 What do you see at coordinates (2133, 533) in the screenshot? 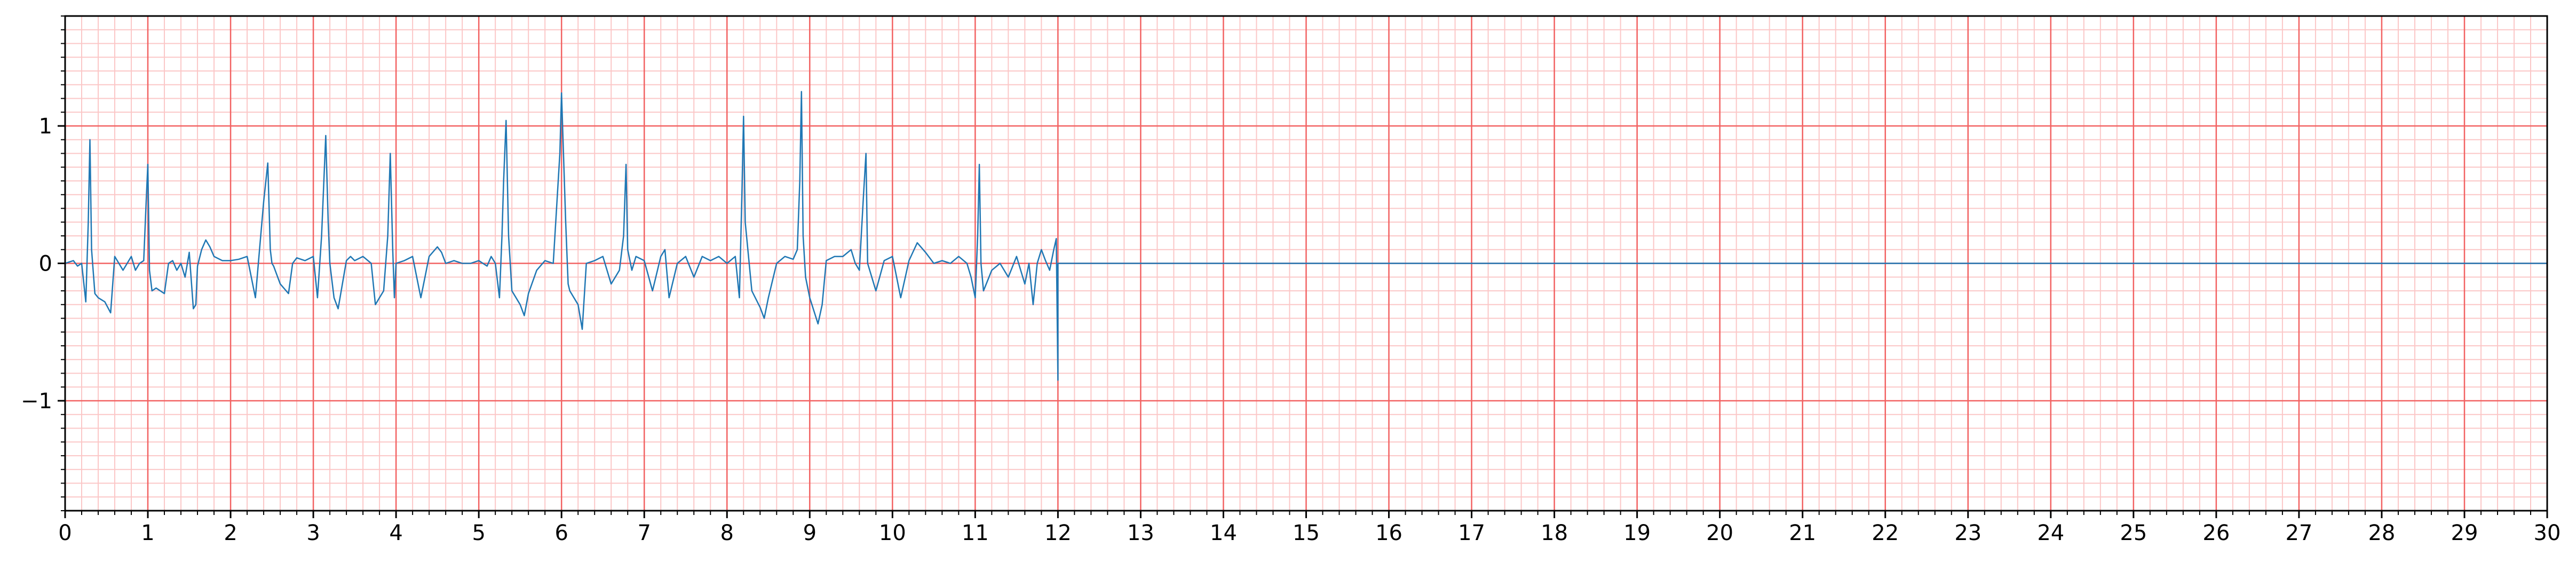
I see `x-tick-label: 25` at bounding box center [2133, 533].